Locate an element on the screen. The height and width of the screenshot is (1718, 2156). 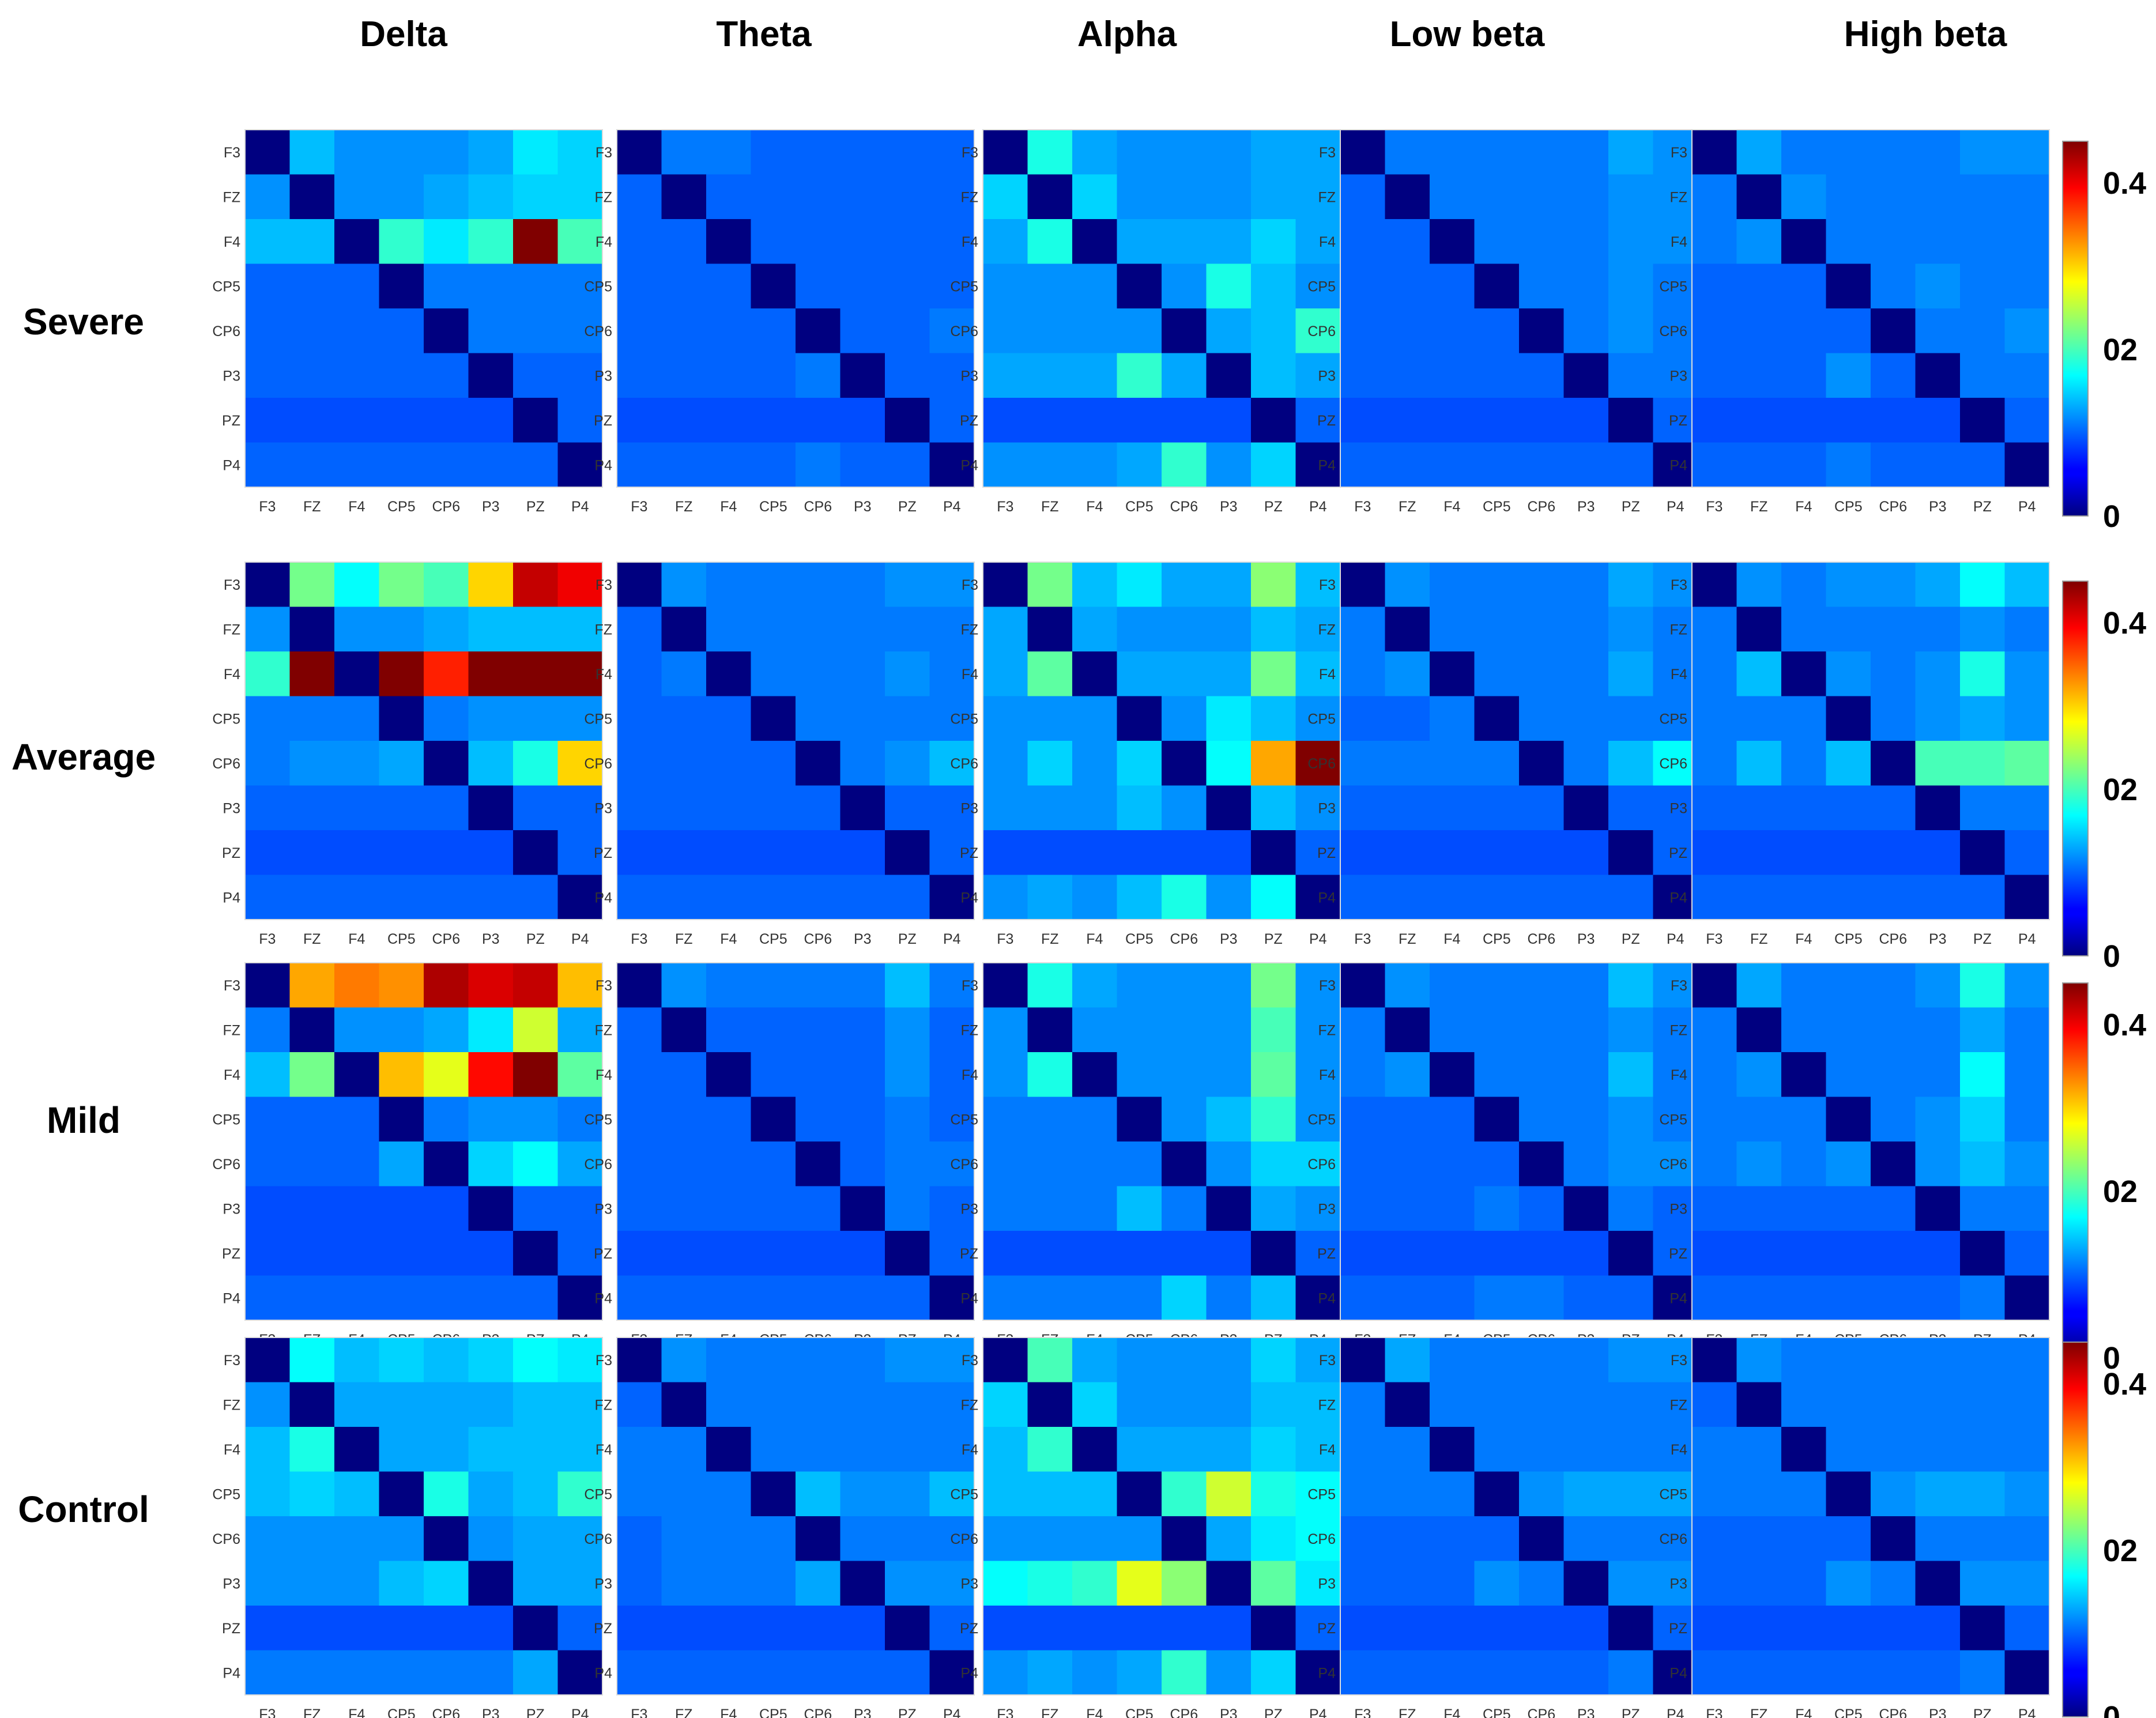
x-tick-label: FZ is located at coordinates (1407, 1712).